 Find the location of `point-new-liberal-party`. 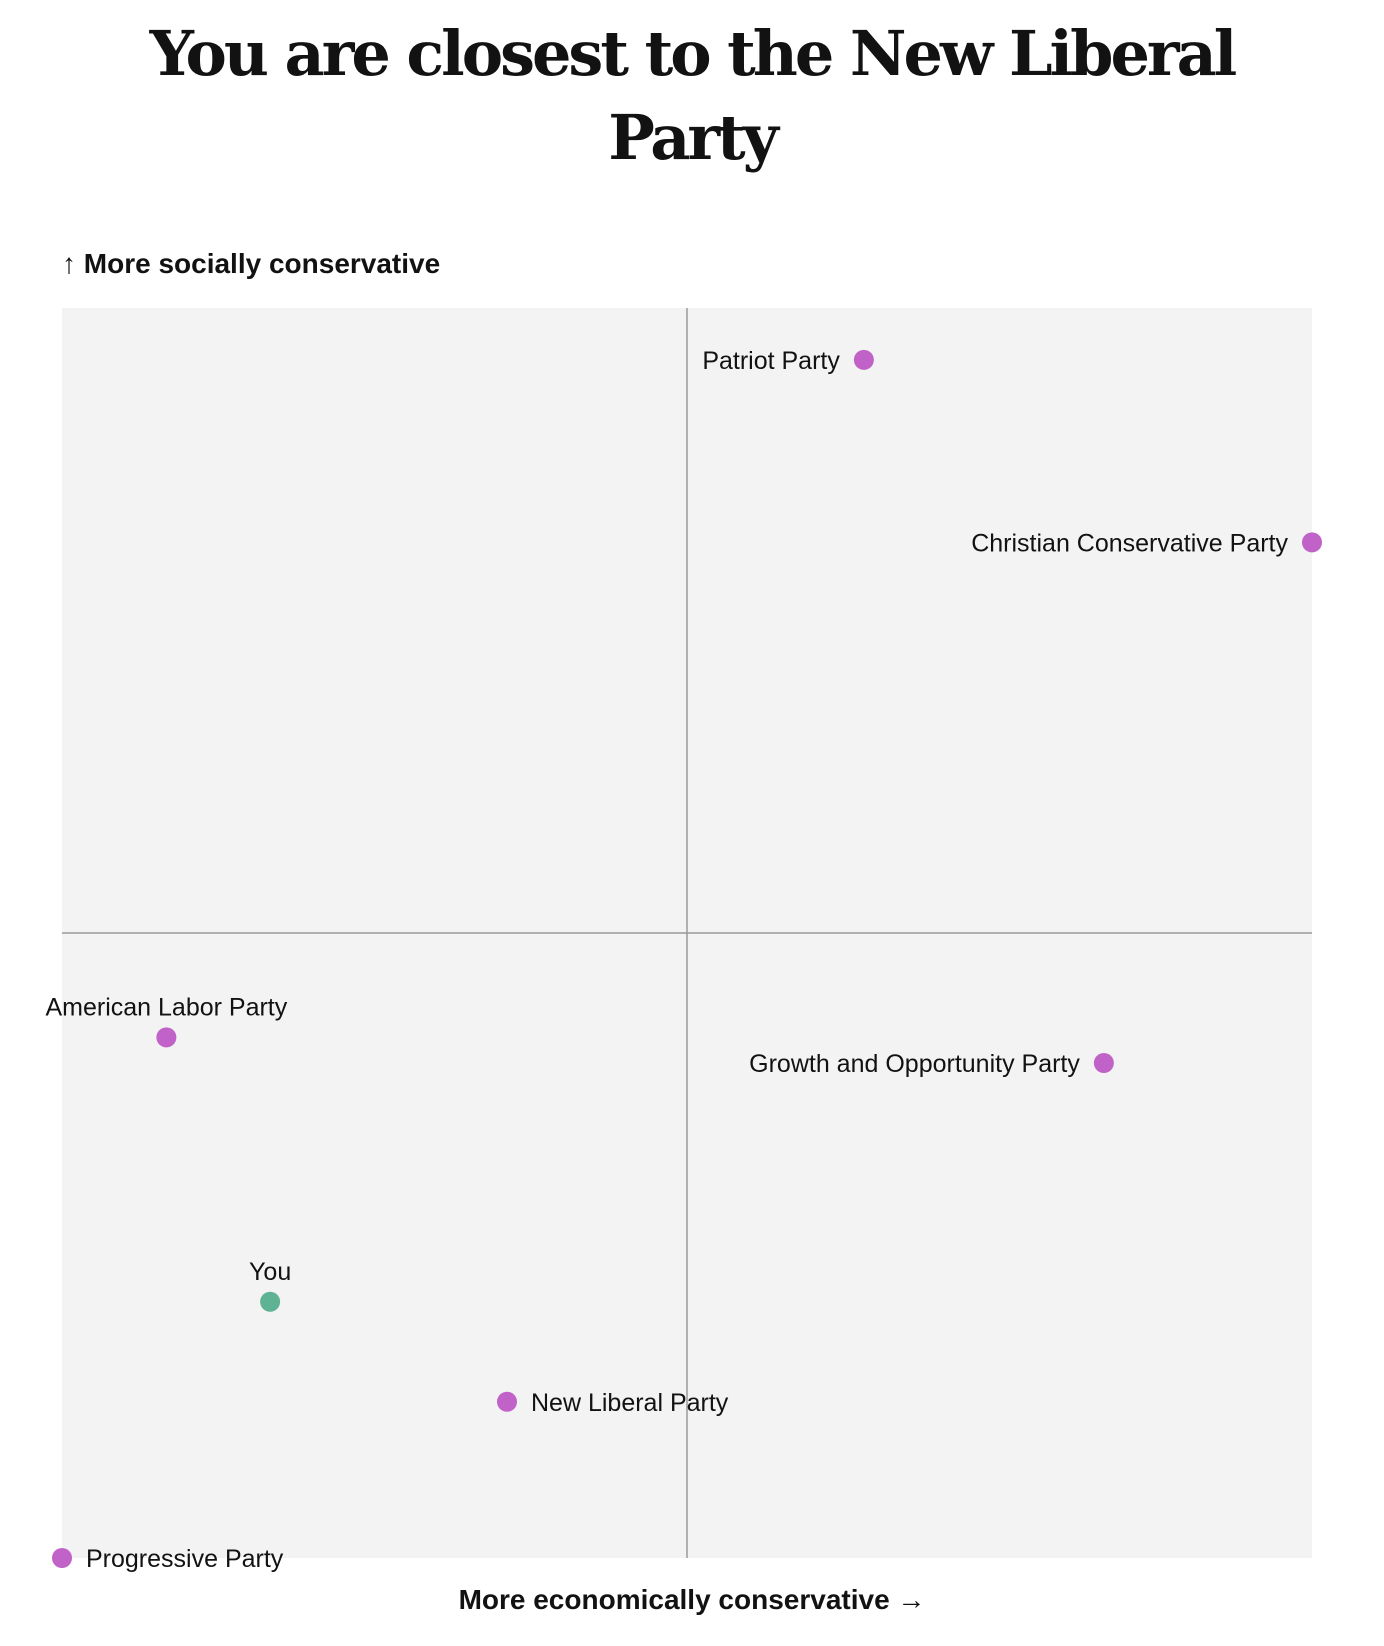

point-new-liberal-party is located at coordinates (507, 1401).